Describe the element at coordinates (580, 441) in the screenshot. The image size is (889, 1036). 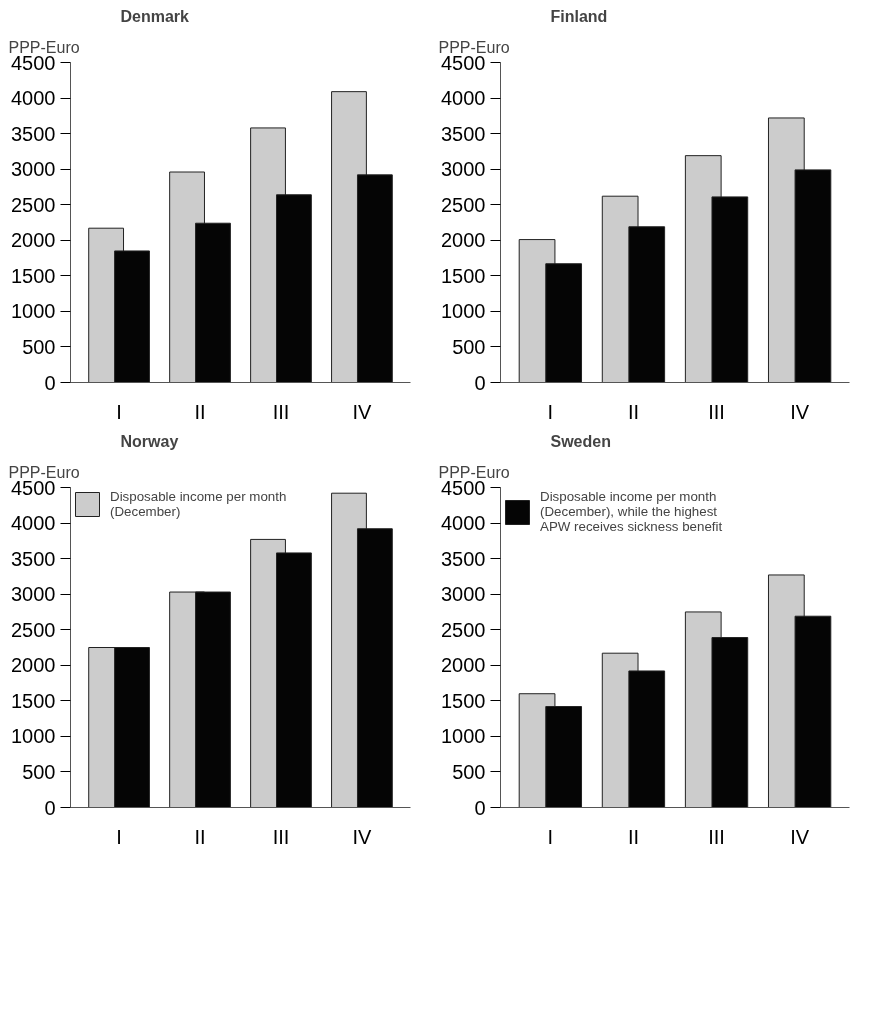
I see `chart-title: Sweden` at that location.